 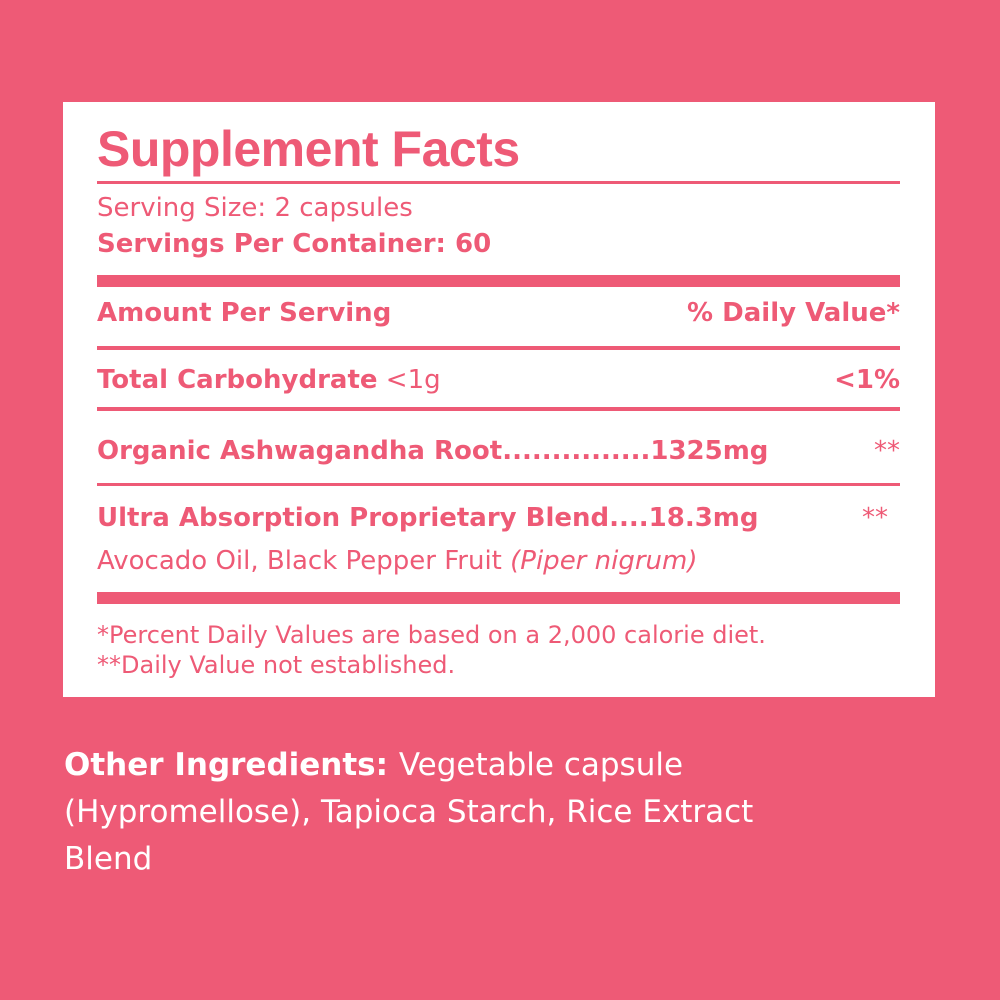 I want to click on nutrient-dv: <1%, so click(x=867, y=380).